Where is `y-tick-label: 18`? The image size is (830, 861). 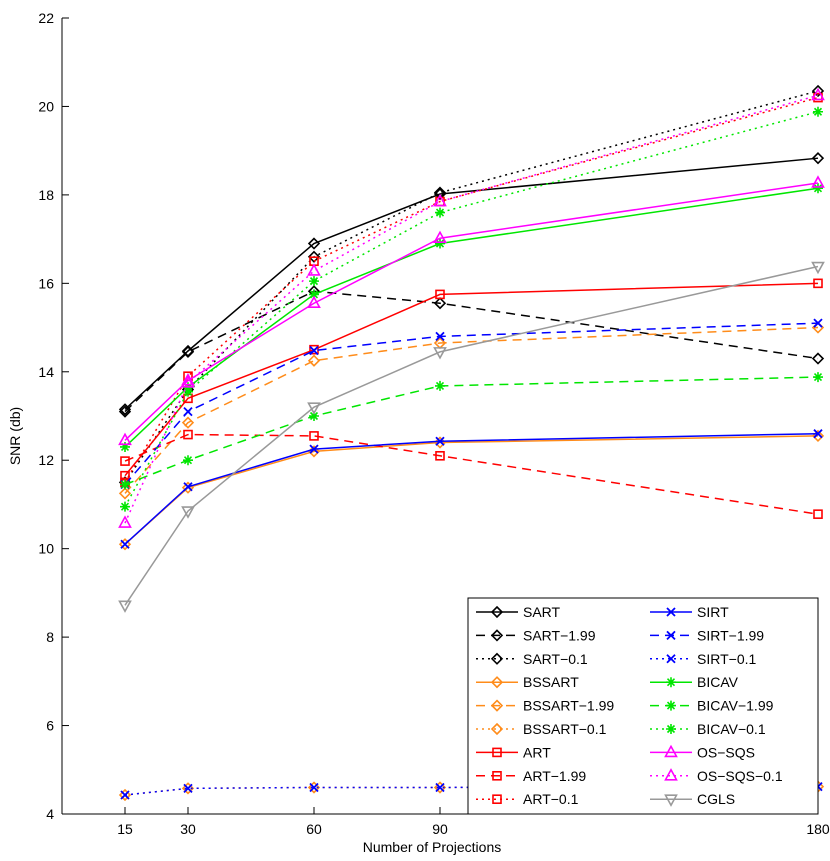
y-tick-label: 18 is located at coordinates (46, 195).